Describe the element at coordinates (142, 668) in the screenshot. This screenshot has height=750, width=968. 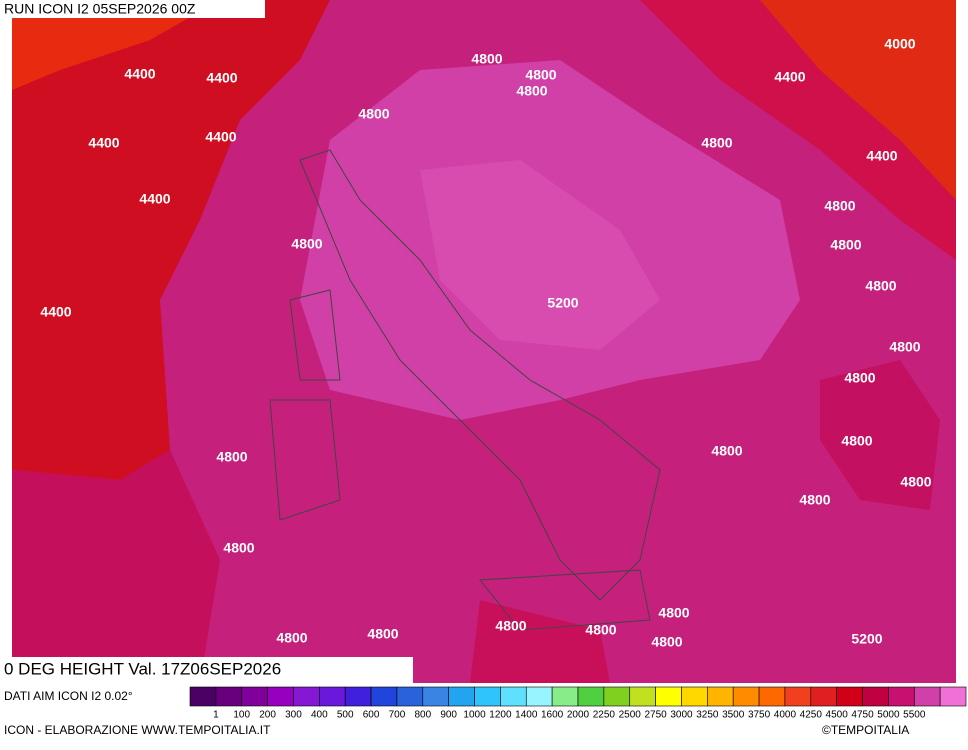
I see `field-title: 0 DEG HEIGHT Val. 17Z06SEP2026` at that location.